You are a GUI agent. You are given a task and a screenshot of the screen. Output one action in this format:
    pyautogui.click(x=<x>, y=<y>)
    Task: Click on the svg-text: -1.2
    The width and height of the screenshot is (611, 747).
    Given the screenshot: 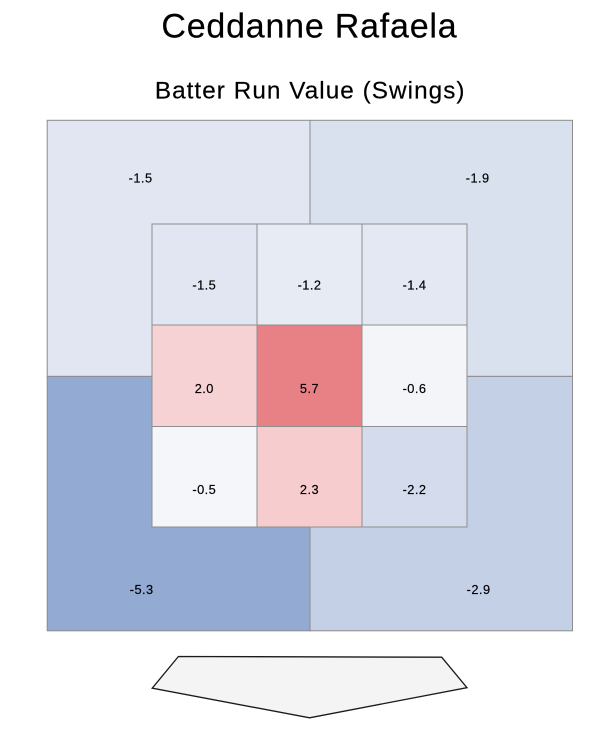 What is the action you would take?
    pyautogui.click(x=310, y=285)
    